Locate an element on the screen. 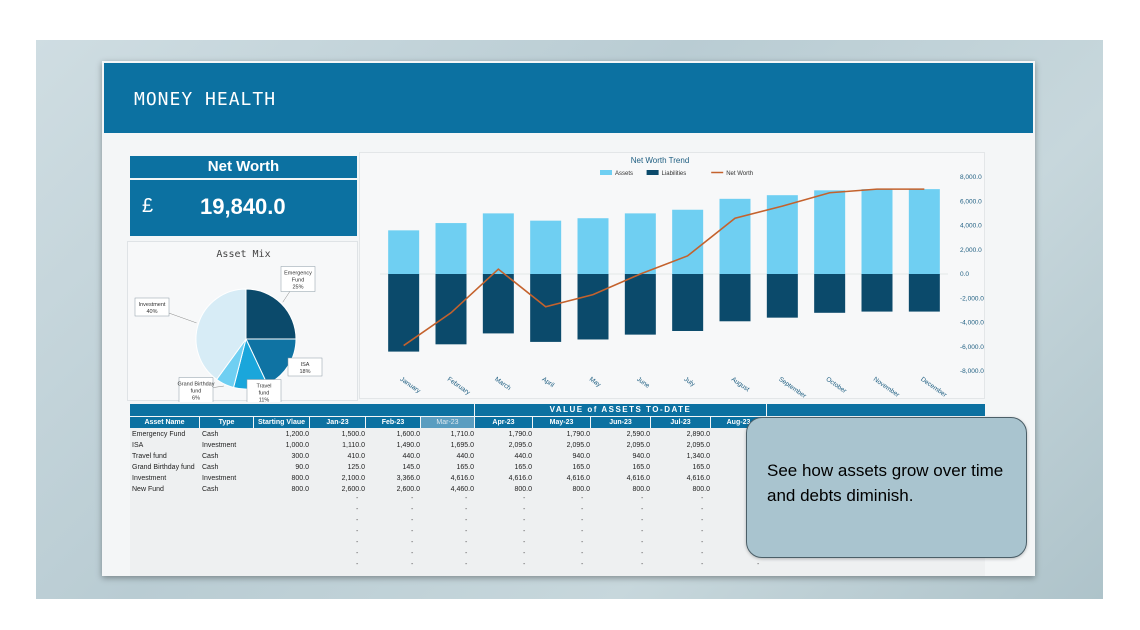 The height and width of the screenshot is (630, 1140). legend-label: Liabilities is located at coordinates (674, 174).